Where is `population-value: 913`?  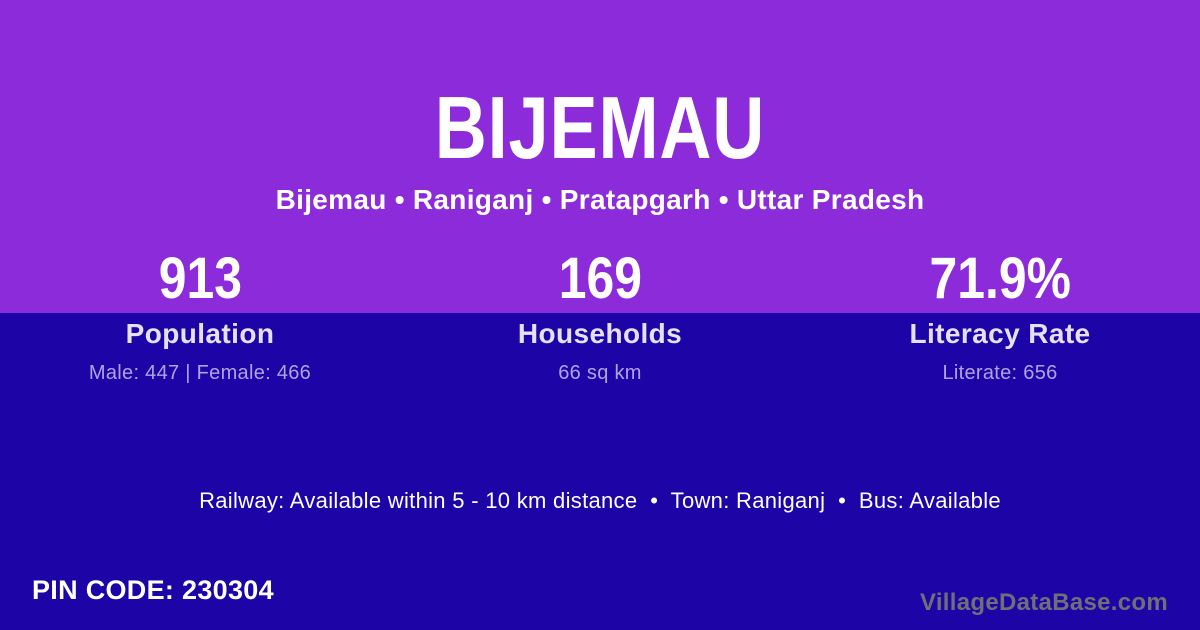
population-value: 913 is located at coordinates (200, 278).